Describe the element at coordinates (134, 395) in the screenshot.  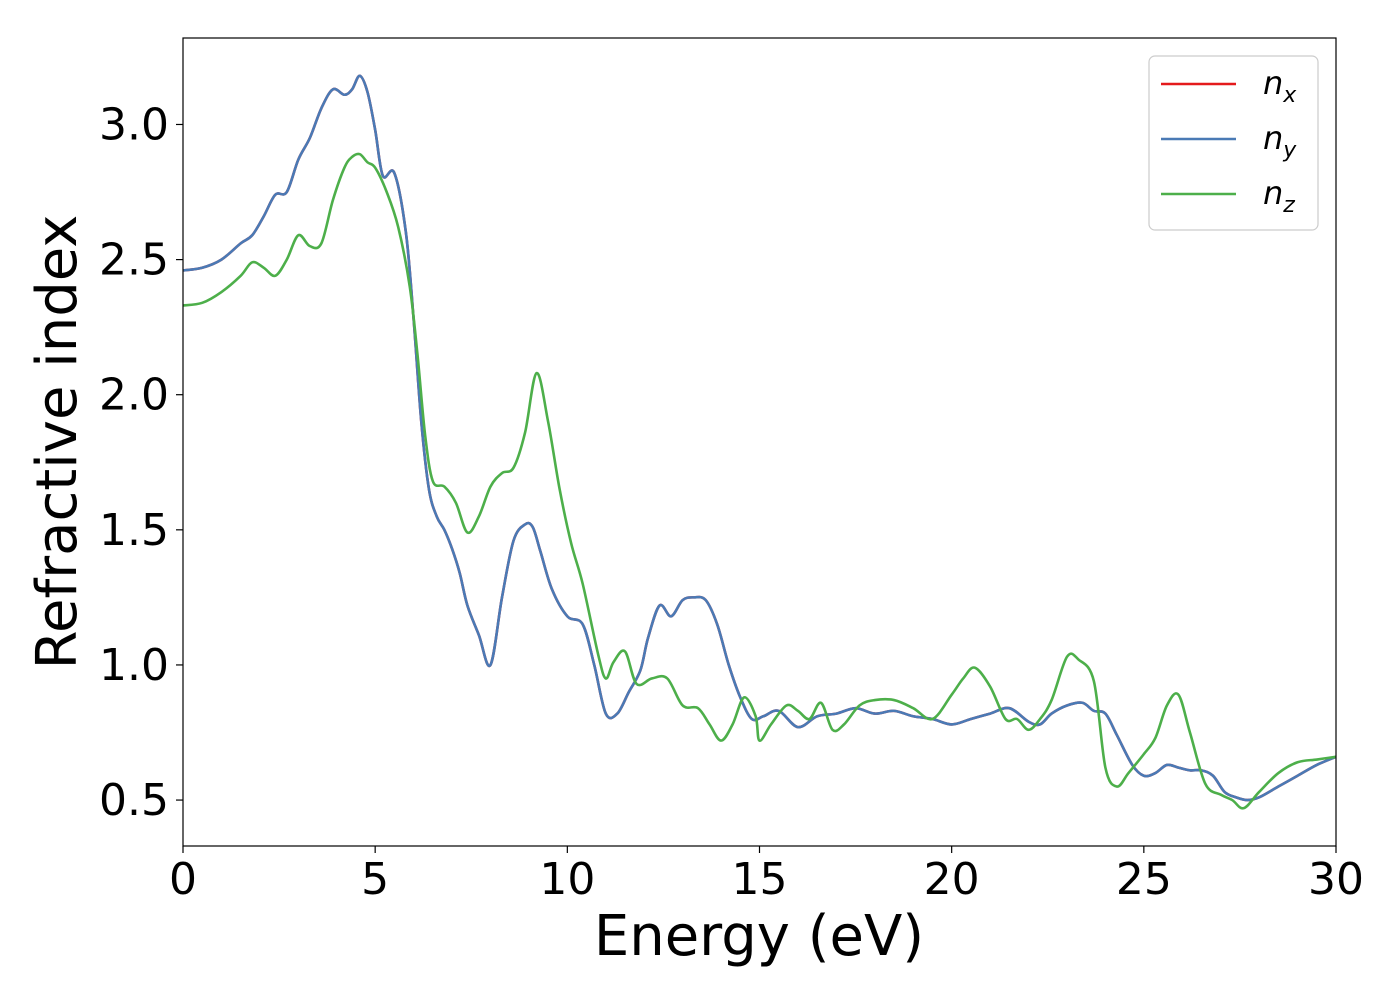
I see `y-tick-label: 2.0` at that location.